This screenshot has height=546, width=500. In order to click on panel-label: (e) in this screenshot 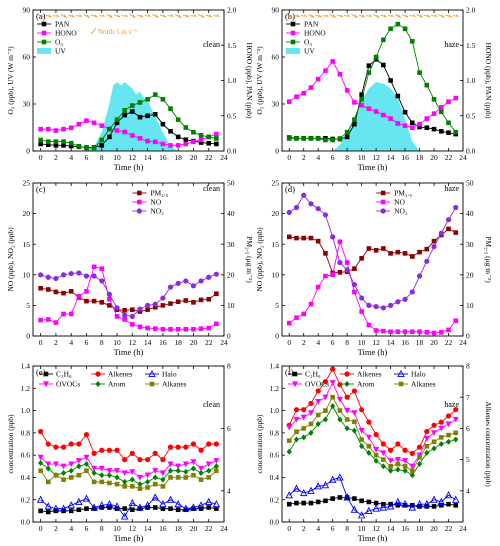, I will do `click(41, 372)`.